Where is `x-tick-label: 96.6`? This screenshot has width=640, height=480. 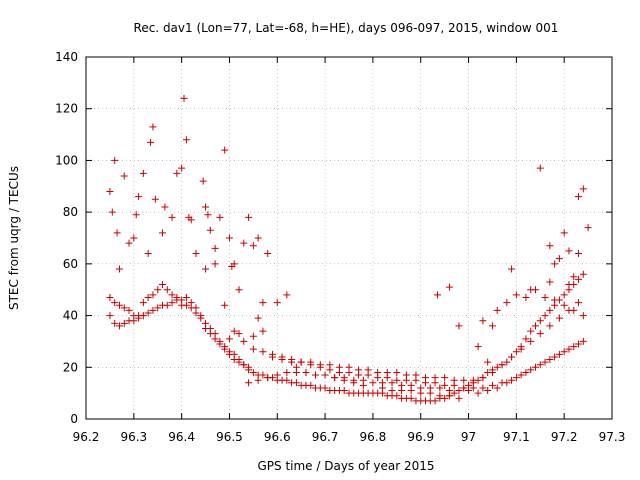 x-tick-label: 96.6 is located at coordinates (277, 437).